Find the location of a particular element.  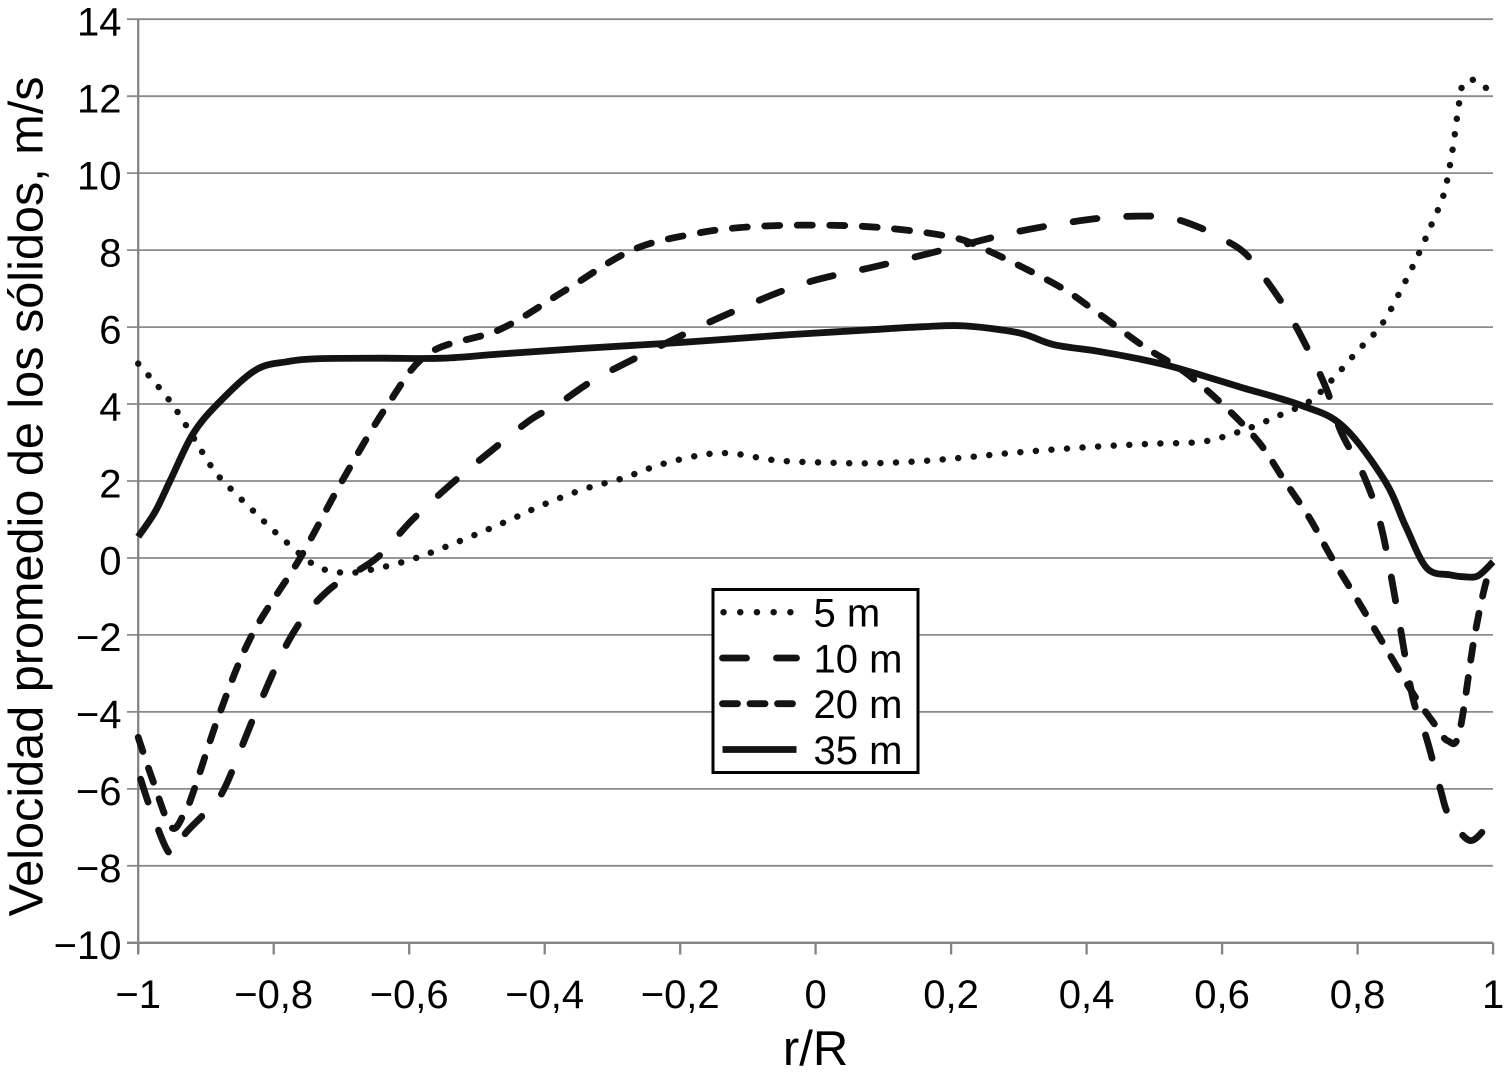

svg-text: −0,6 is located at coordinates (409, 995).